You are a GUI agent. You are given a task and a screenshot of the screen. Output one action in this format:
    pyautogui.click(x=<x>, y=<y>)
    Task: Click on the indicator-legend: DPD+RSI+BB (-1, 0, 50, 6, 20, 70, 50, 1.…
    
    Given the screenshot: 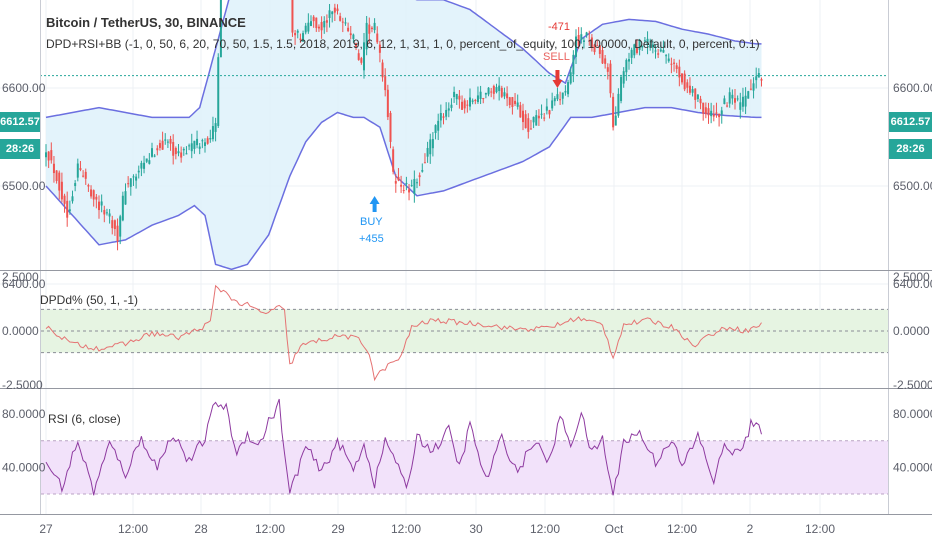 What is the action you would take?
    pyautogui.click(x=403, y=44)
    